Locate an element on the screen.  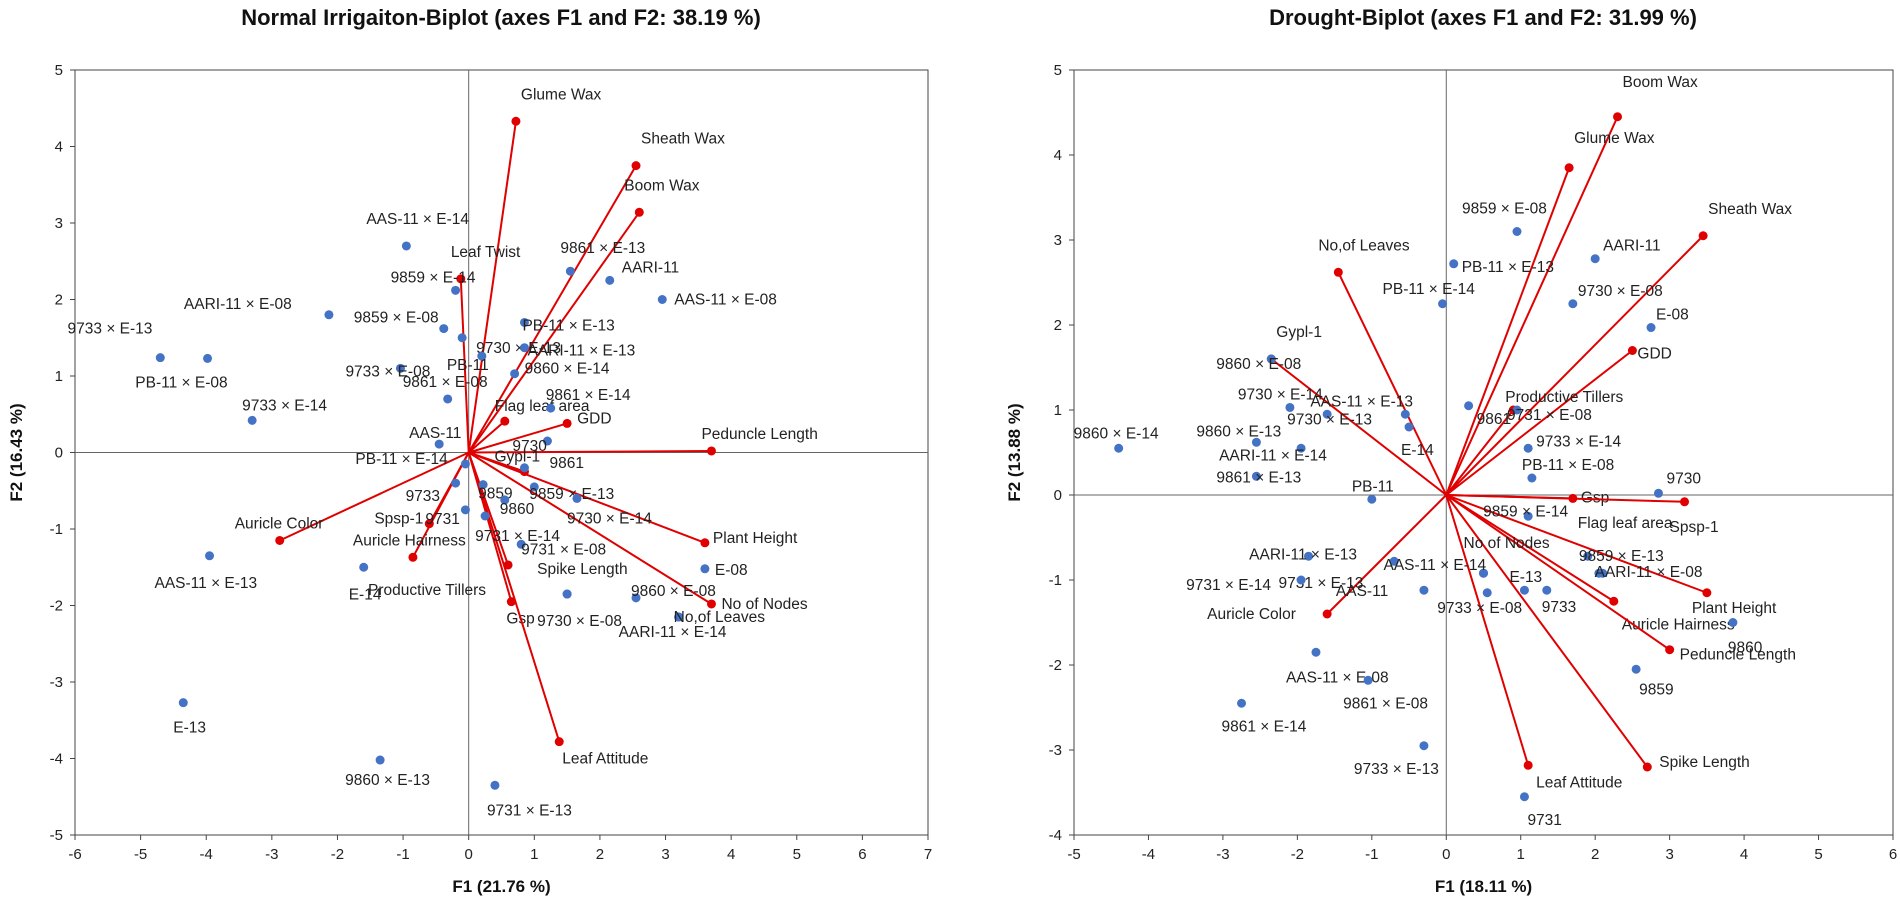
point-label: PB-11 × E-08 is located at coordinates (181, 383).